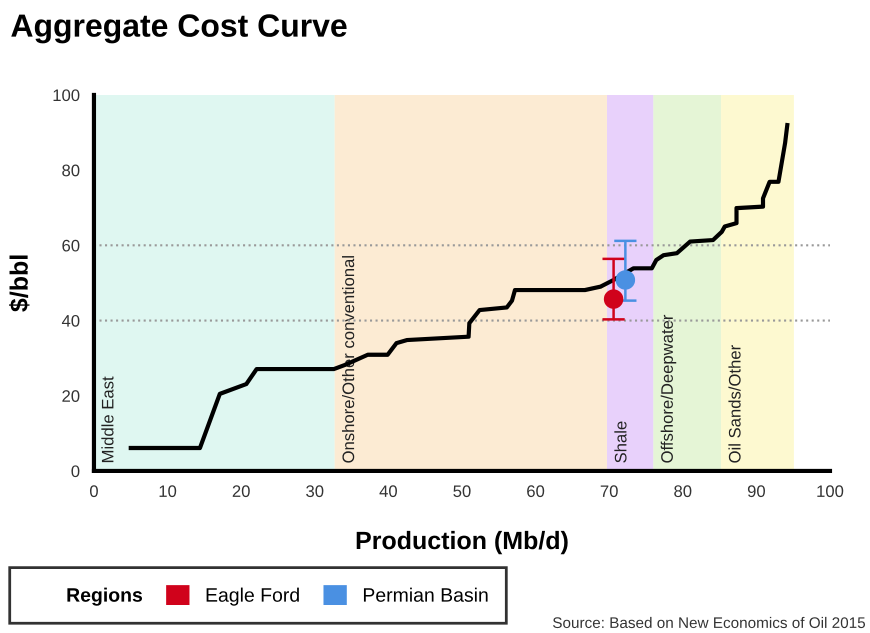  Describe the element at coordinates (67, 95) in the screenshot. I see `y-tick-label: 100` at that location.